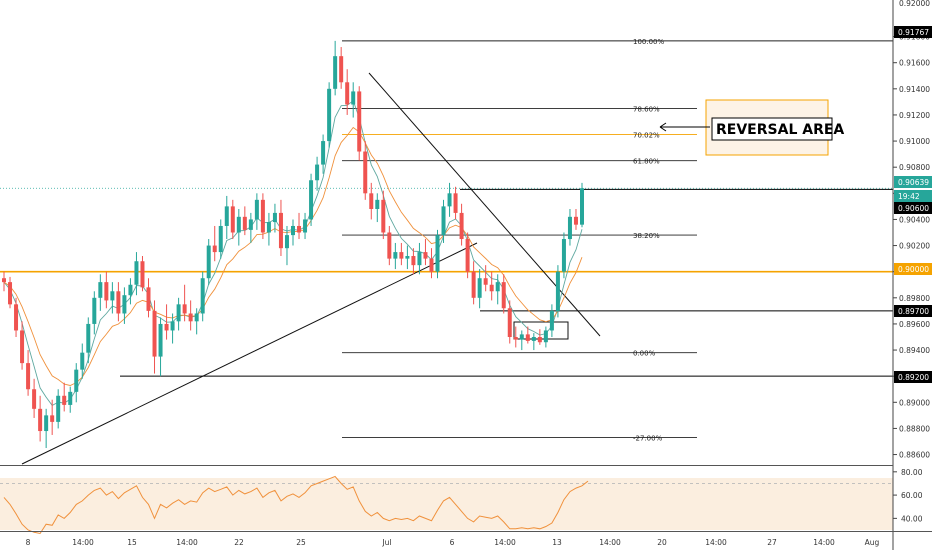  What do you see at coordinates (648, 439) in the screenshot?
I see `fib-level-label: -27.00%` at bounding box center [648, 439].